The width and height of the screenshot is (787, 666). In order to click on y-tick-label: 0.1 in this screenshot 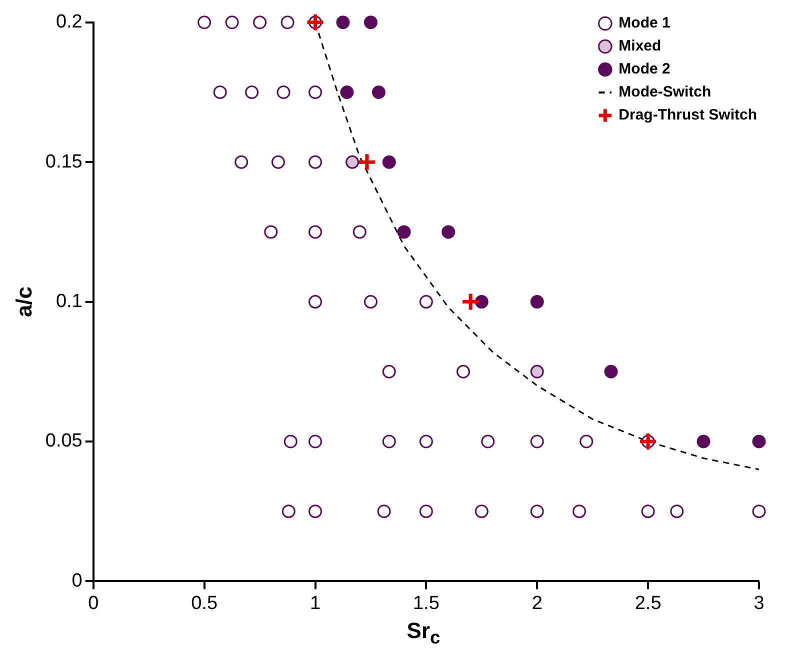, I will do `click(69, 301)`.